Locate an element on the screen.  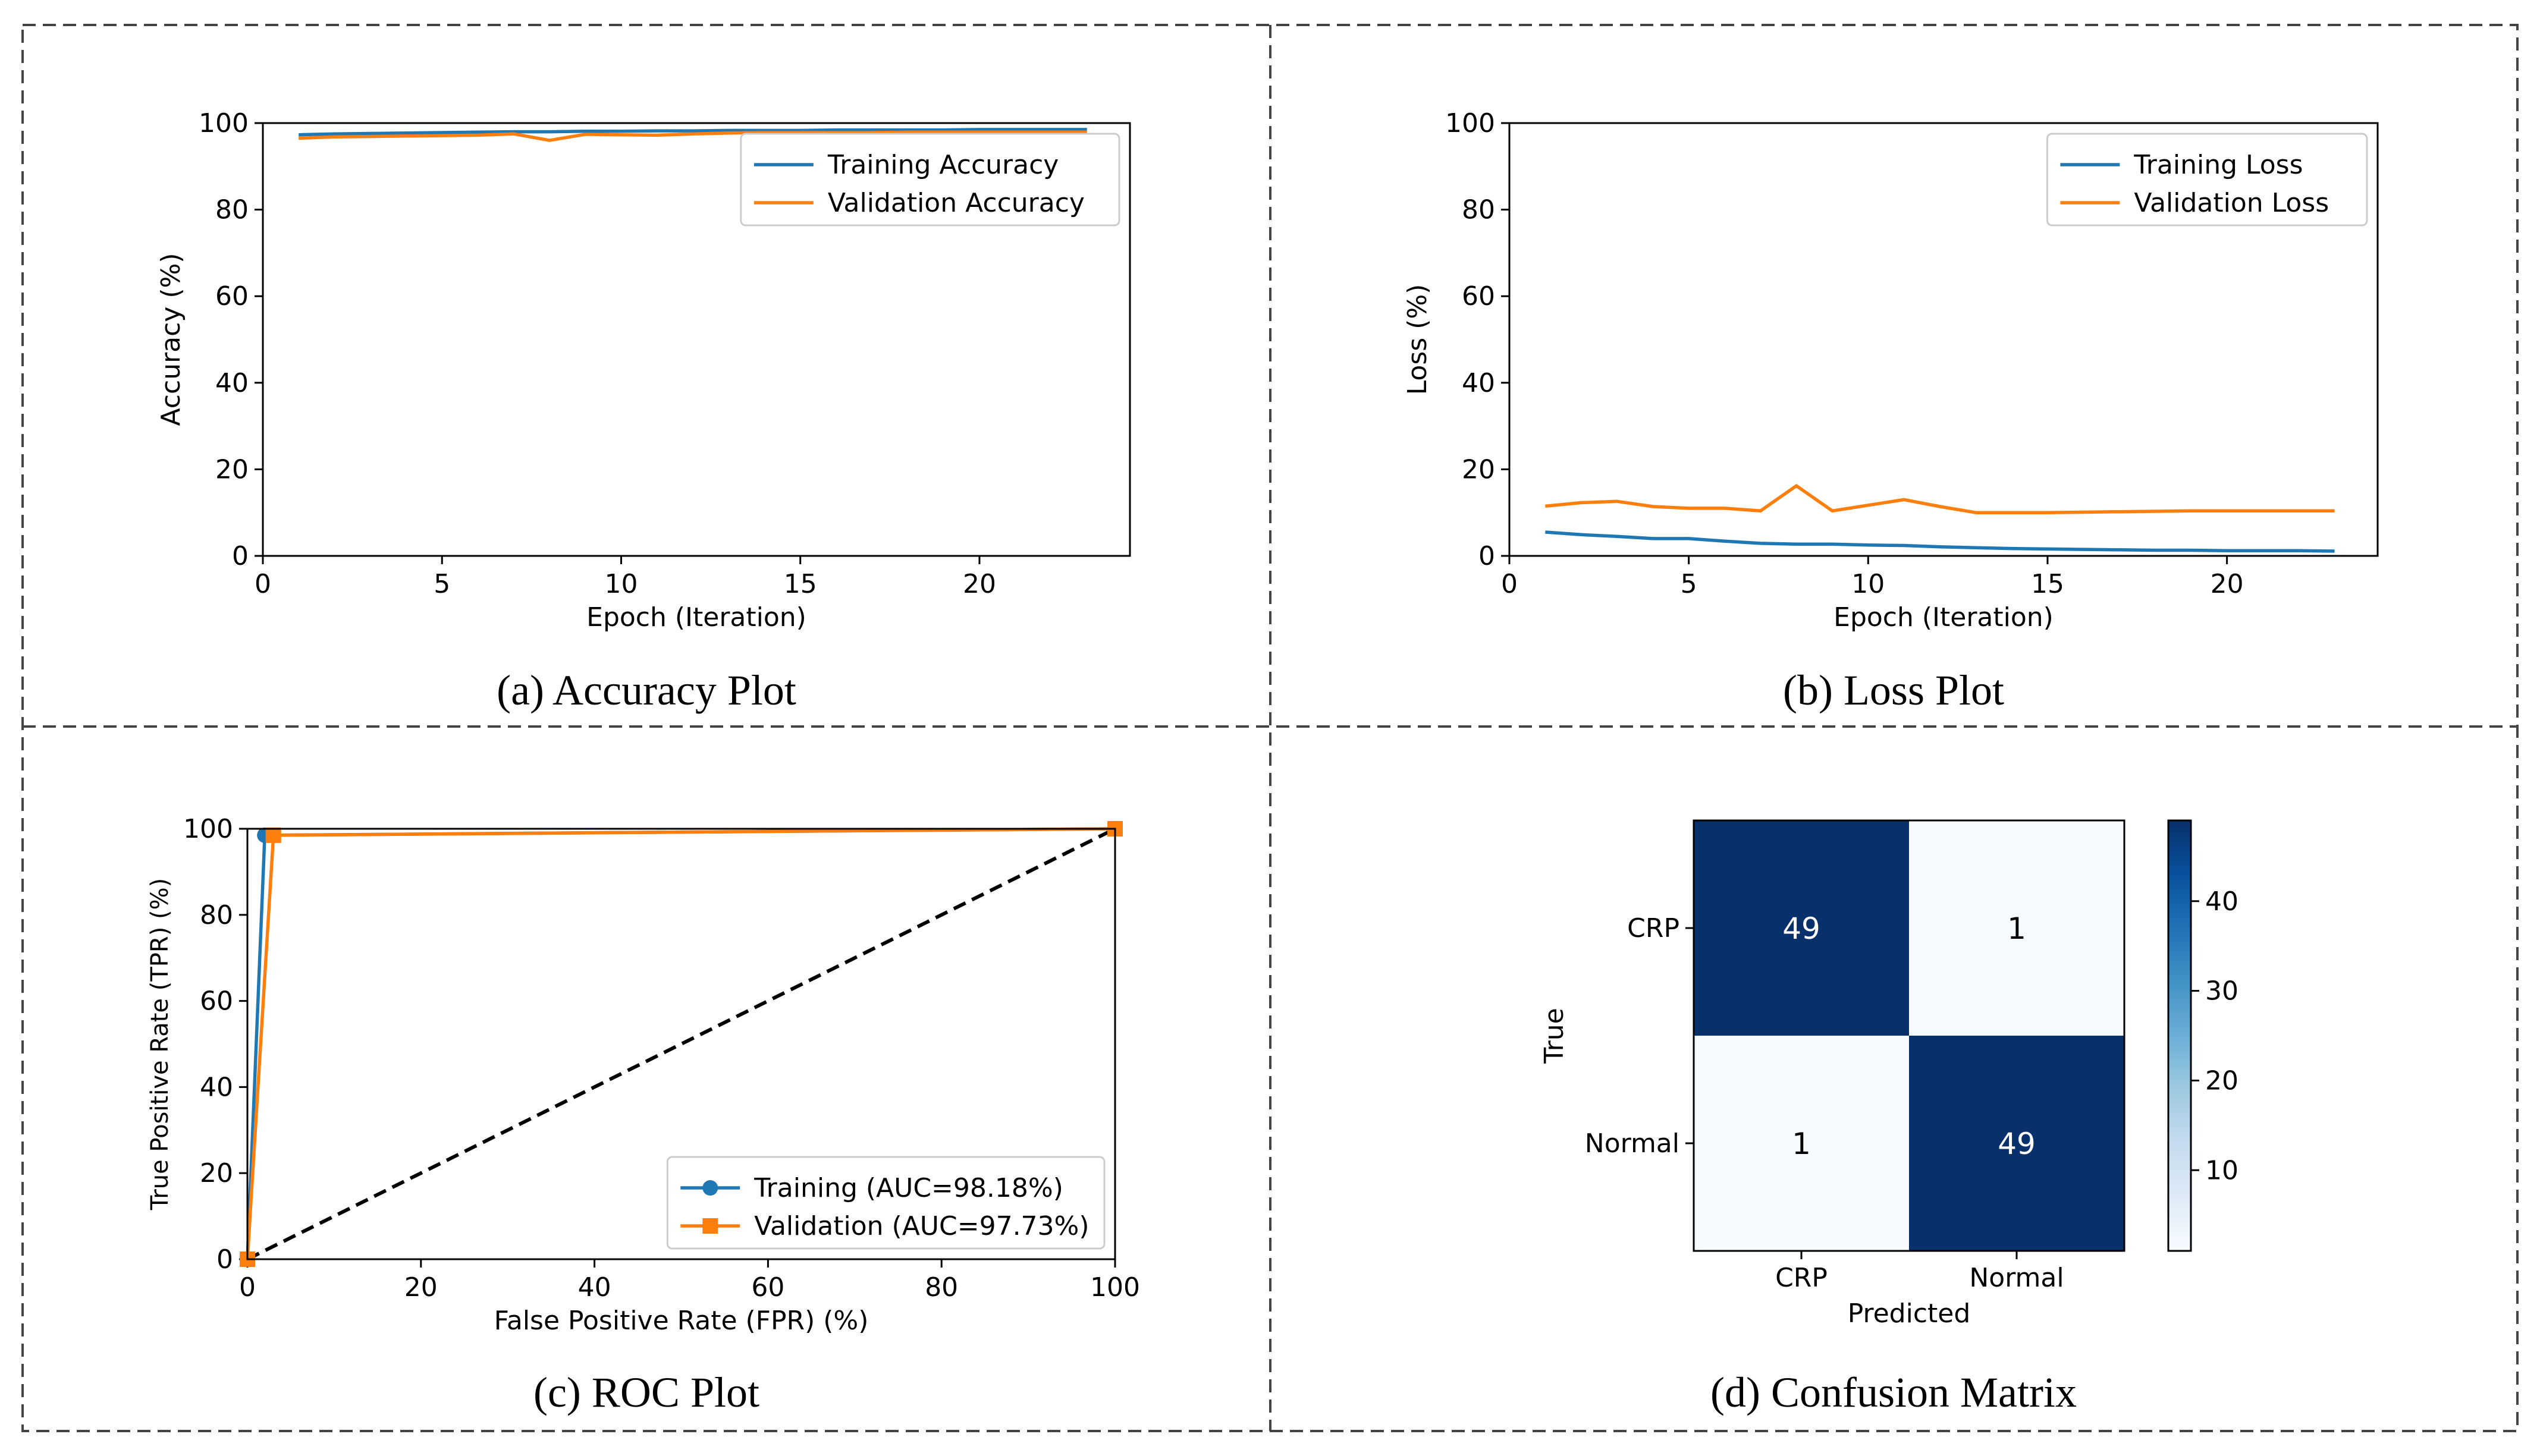
series-line-validation-accuracy is located at coordinates (693, 136).